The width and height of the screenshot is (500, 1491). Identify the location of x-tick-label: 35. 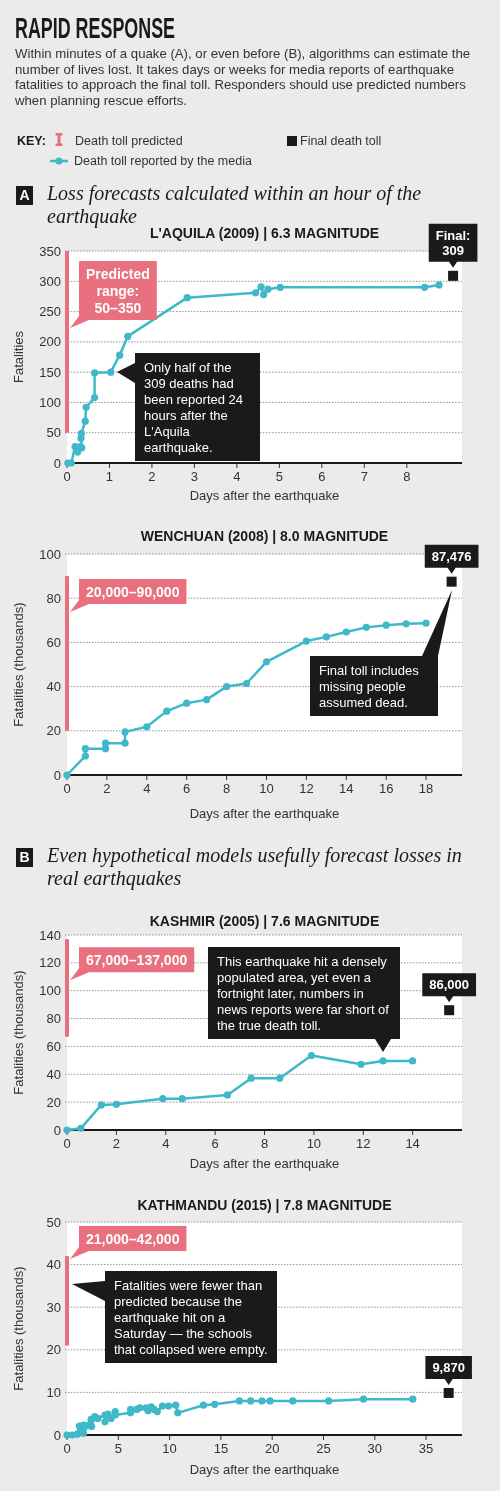
(426, 1448).